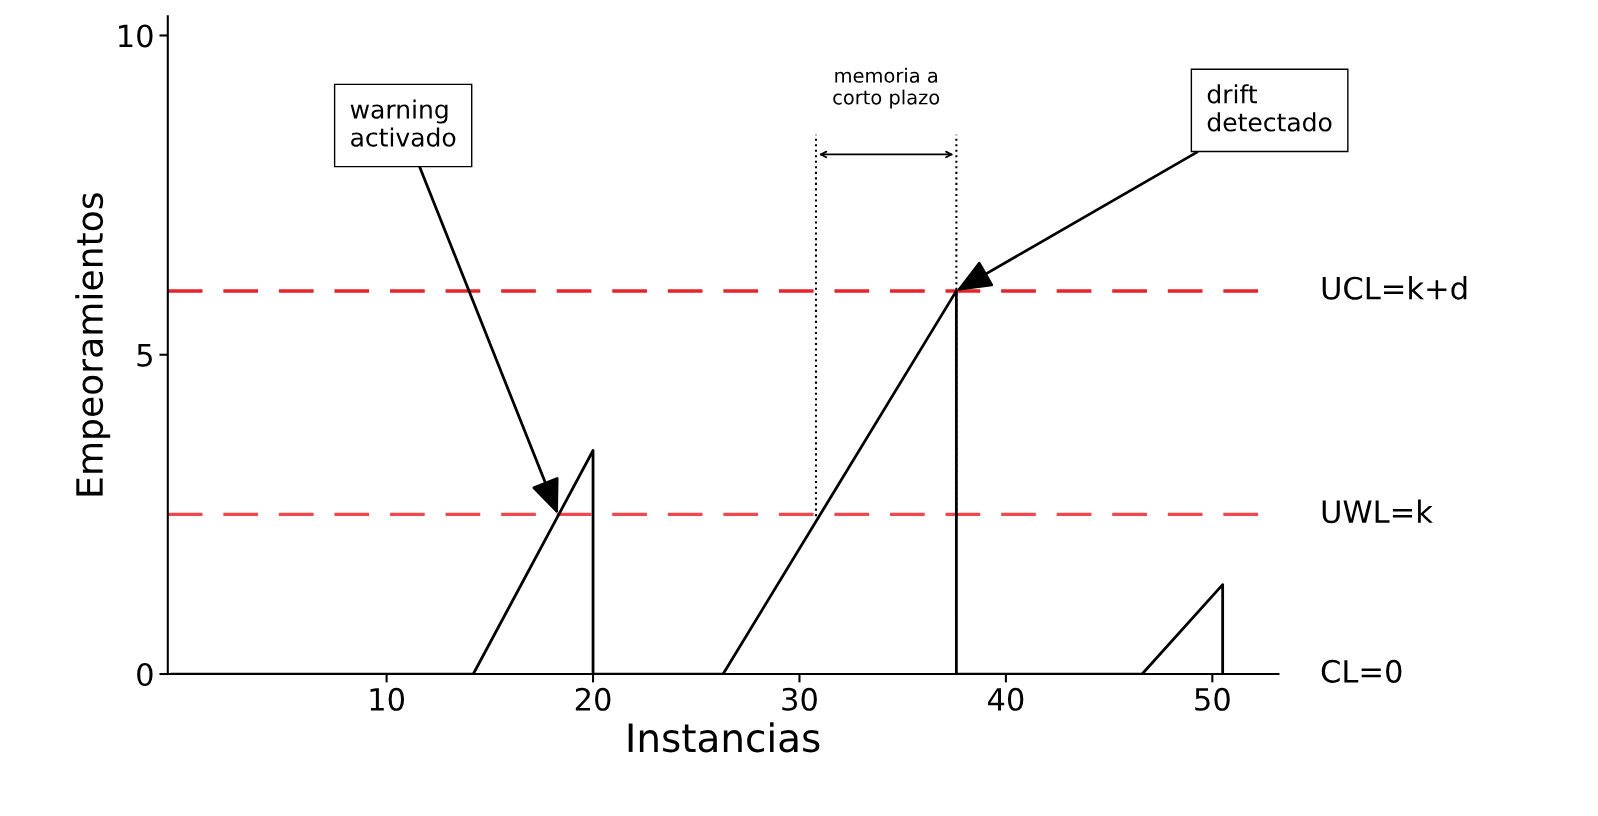  I want to click on x-tick-label: 20, so click(593, 699).